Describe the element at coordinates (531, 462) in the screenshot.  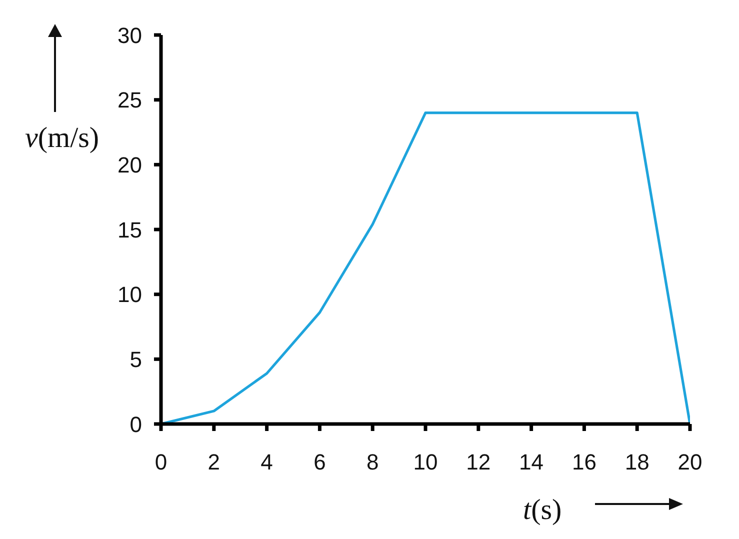
I see `x-tick-label: 14` at that location.